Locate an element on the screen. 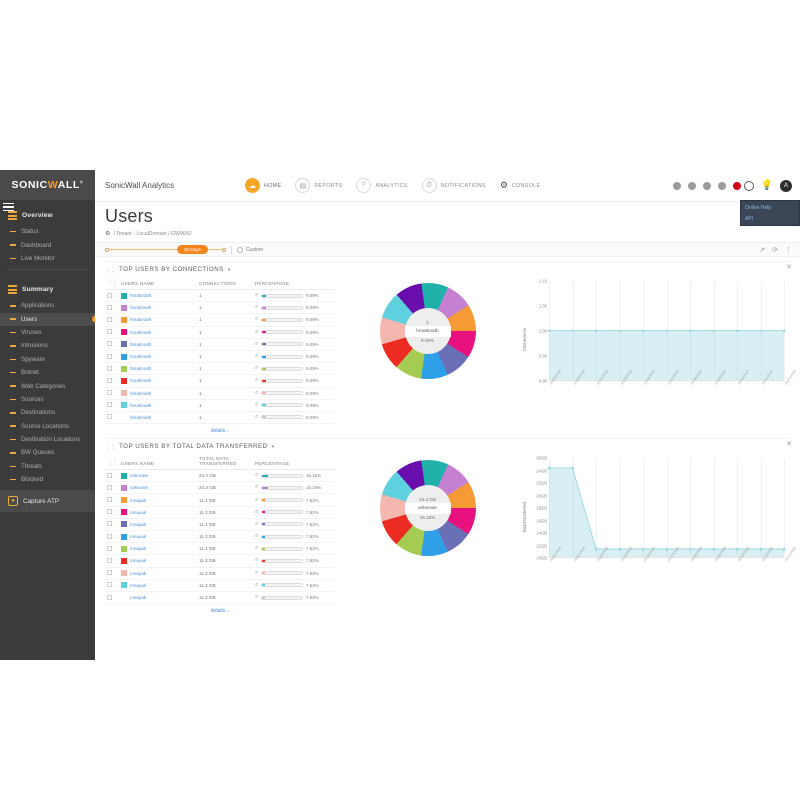  user-avatar: A is located at coordinates (786, 186).